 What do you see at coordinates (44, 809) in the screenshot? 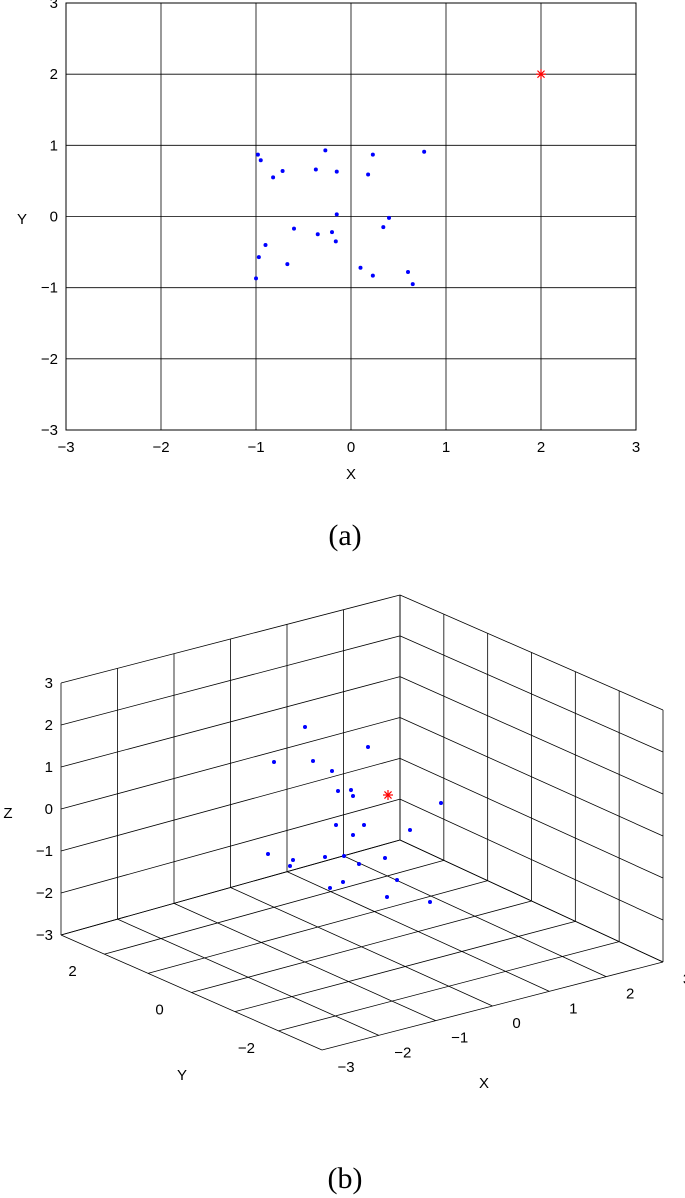
I see `panel-b-zticks: 3 2 1 0 −1 −2 −3` at bounding box center [44, 809].